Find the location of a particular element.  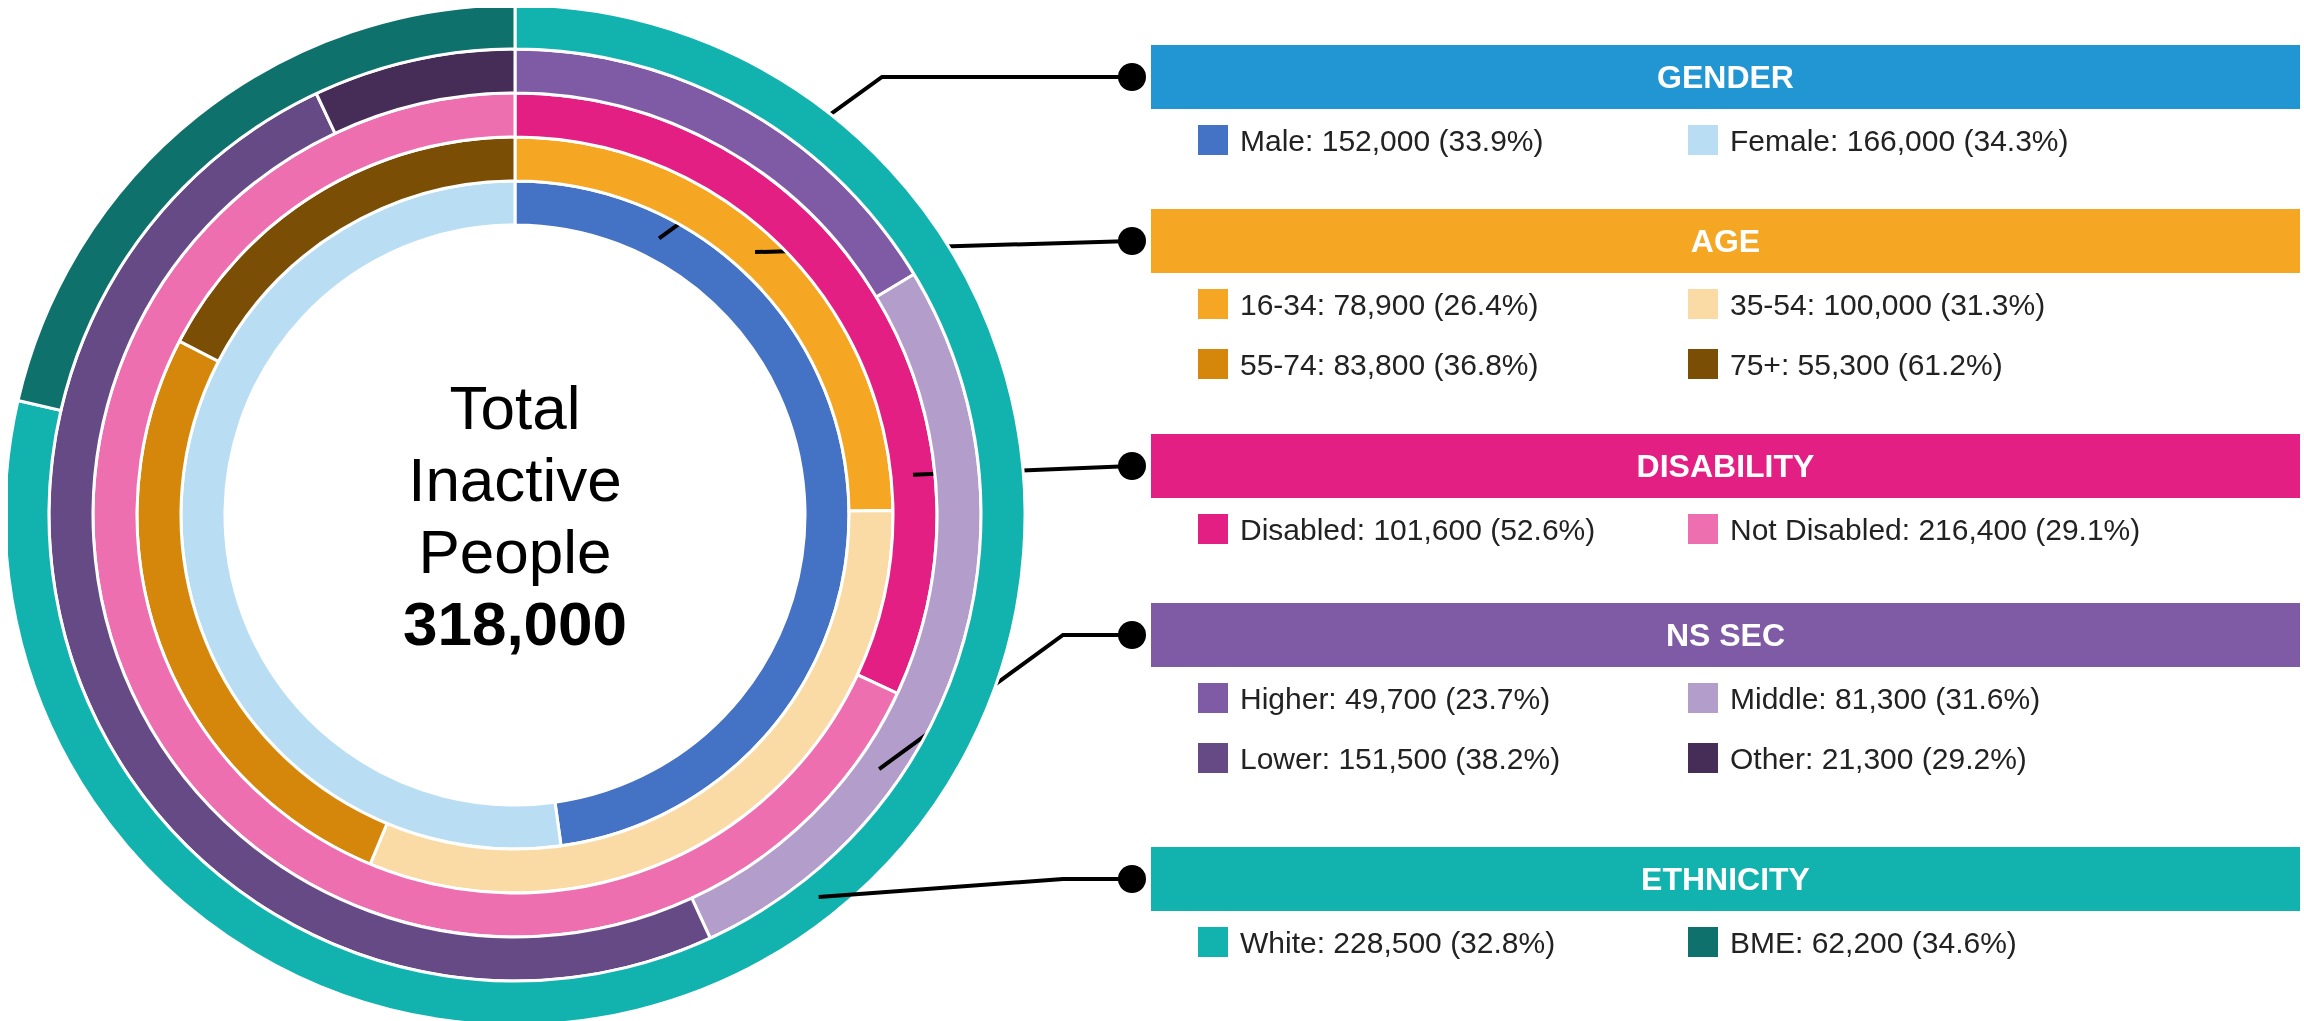

legend-label: 35-54: 100,000 (31.3%) is located at coordinates (1888, 304).